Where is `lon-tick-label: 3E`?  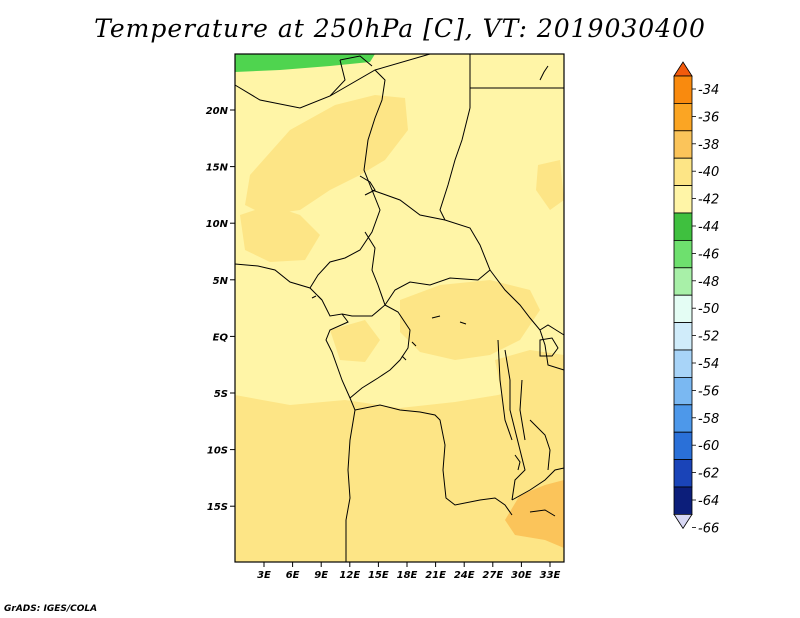 lon-tick-label: 3E is located at coordinates (264, 575).